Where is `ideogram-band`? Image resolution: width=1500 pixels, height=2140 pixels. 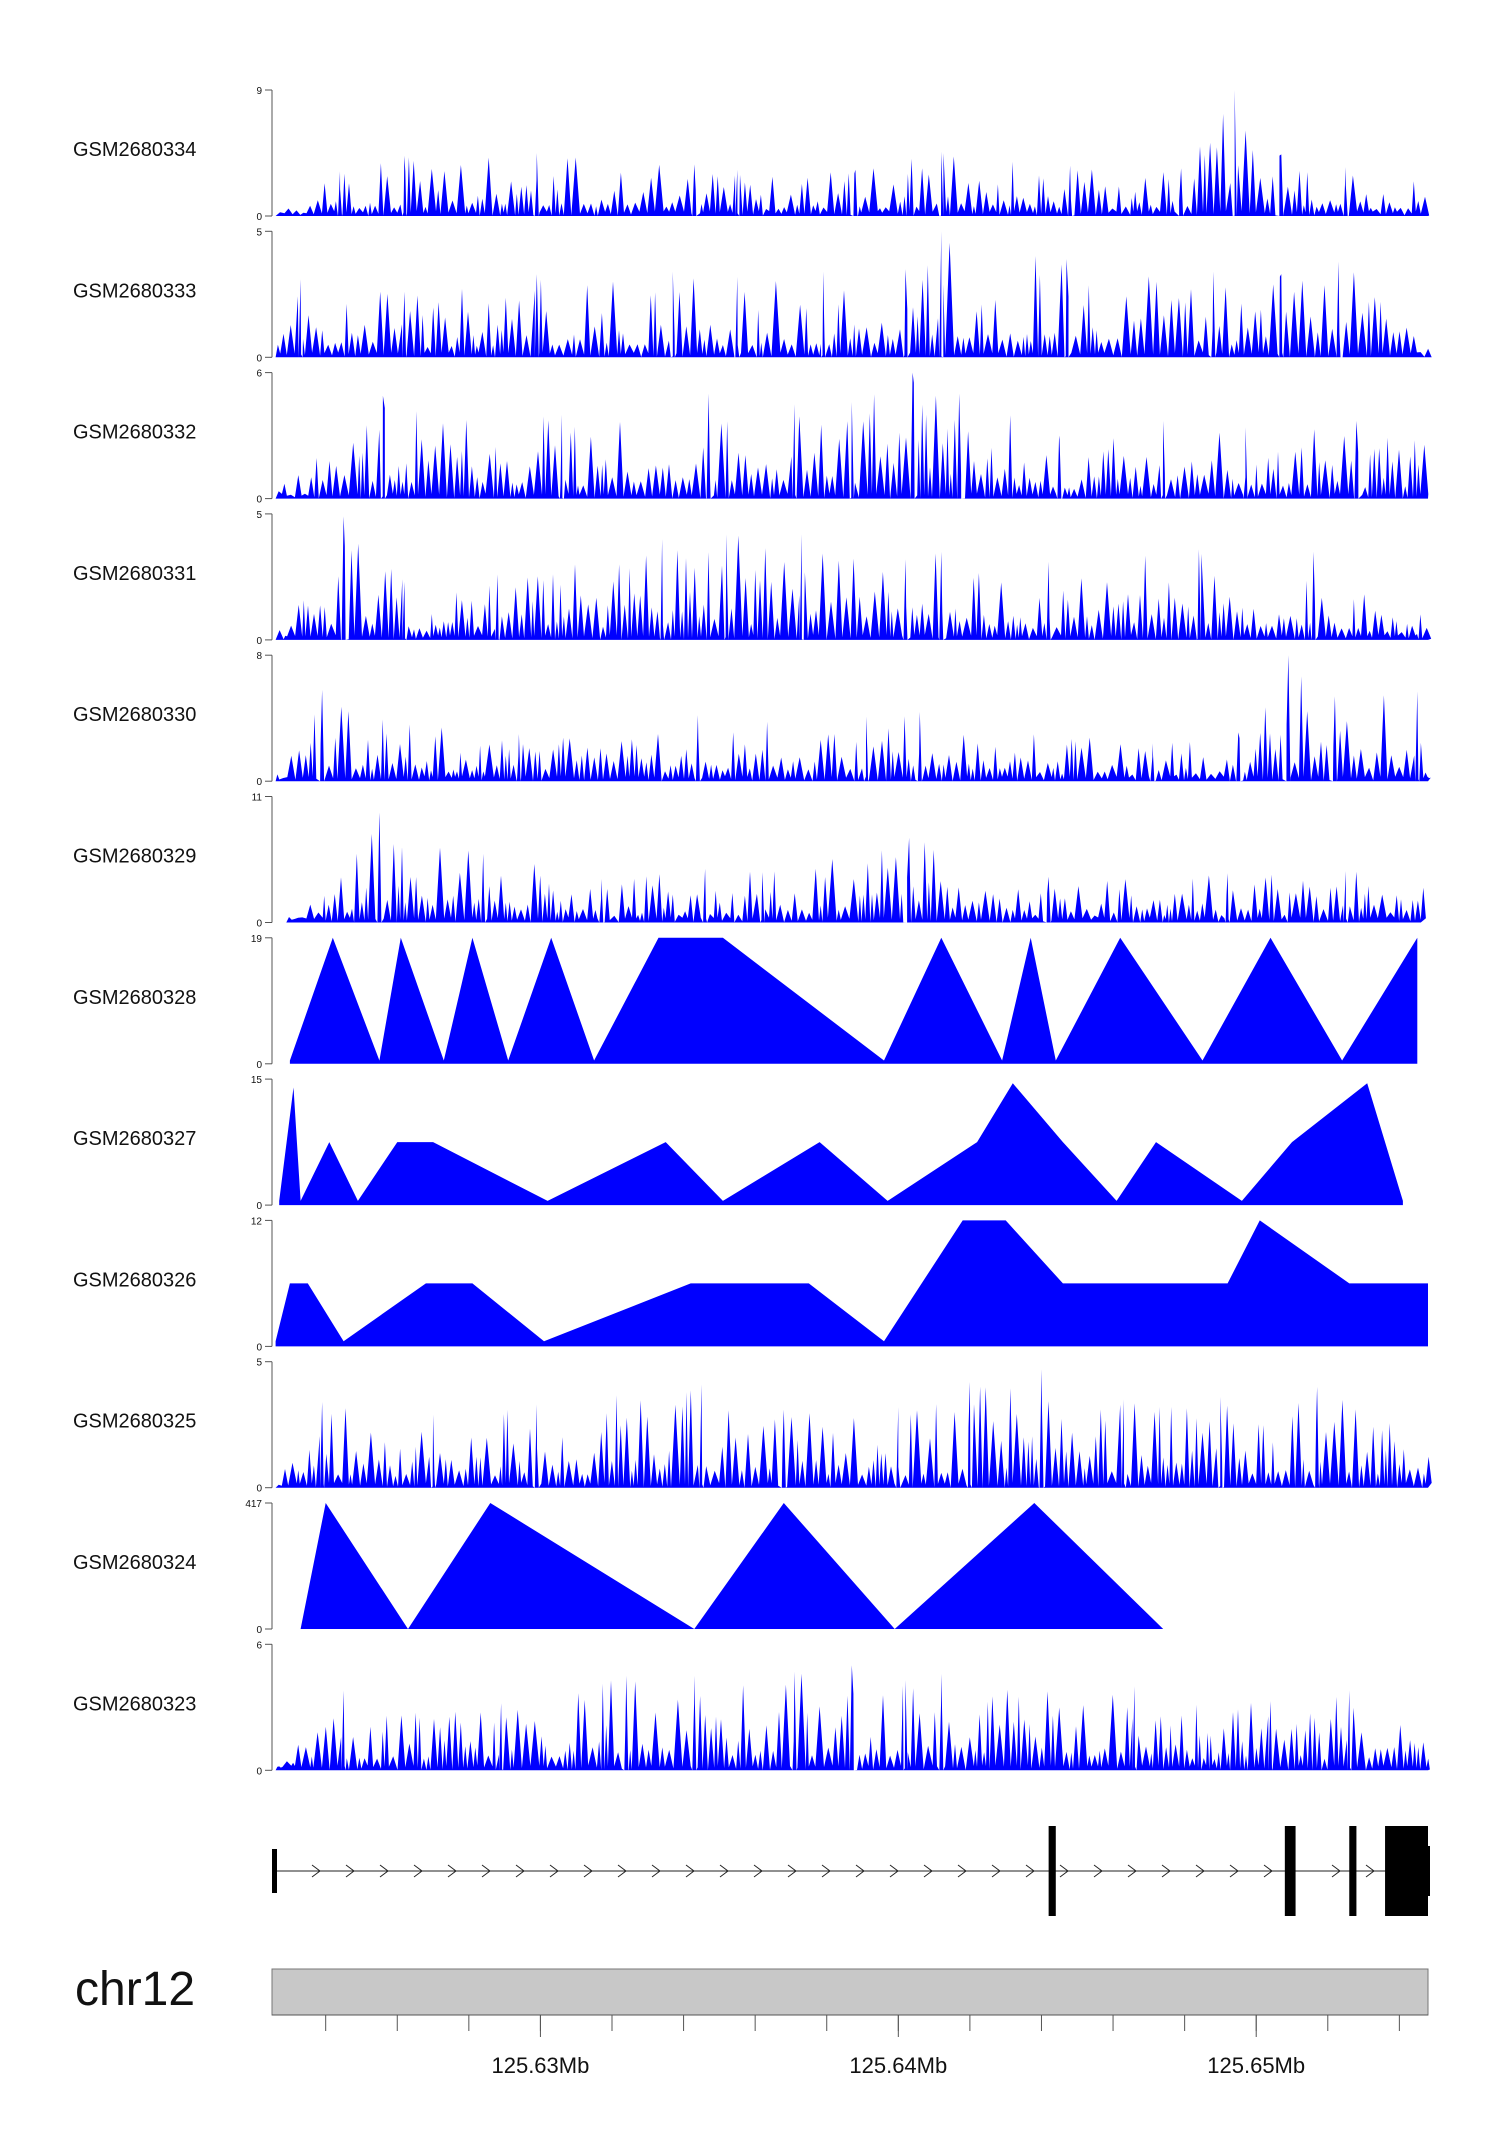
ideogram-band is located at coordinates (850, 1992).